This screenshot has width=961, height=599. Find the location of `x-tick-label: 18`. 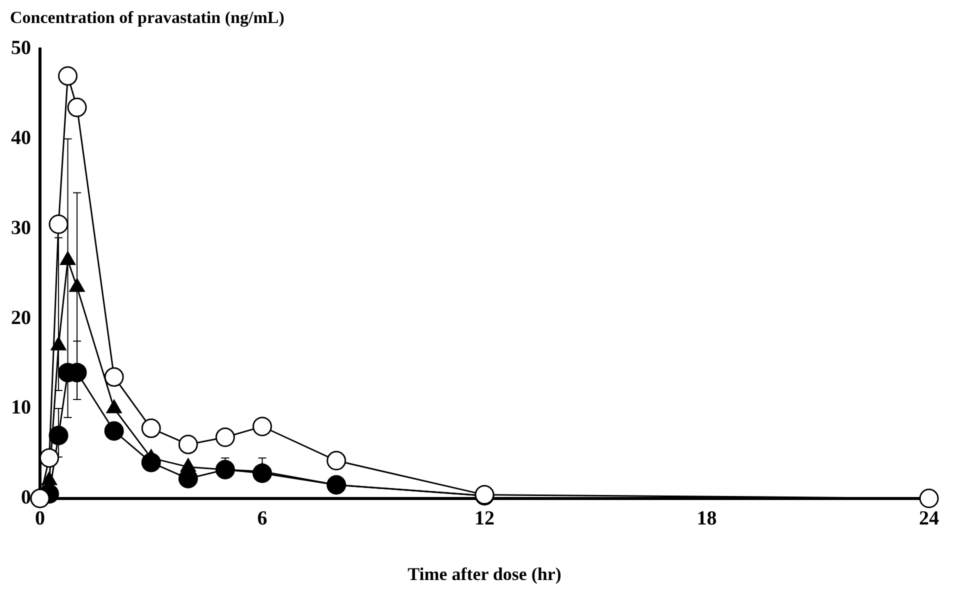

x-tick-label: 18 is located at coordinates (706, 519).